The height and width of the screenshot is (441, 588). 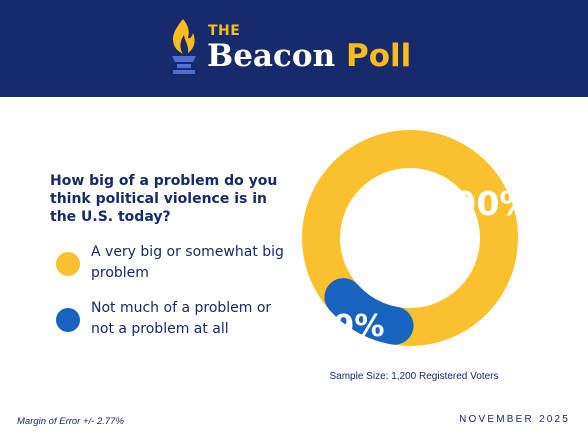 I want to click on poll-date: NOVEMBER 2025, so click(x=514, y=419).